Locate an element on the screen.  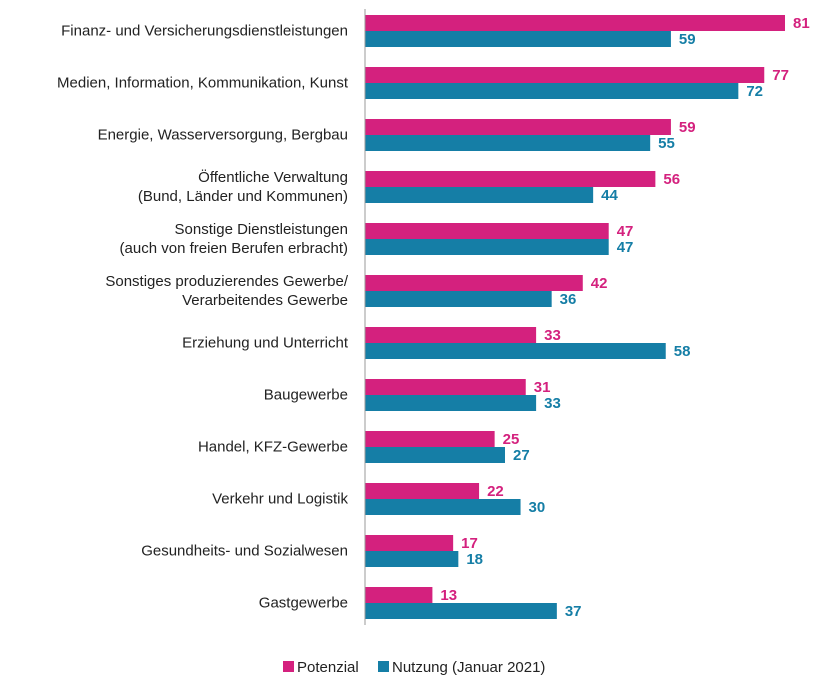
value-label: 44 is located at coordinates (609, 195).